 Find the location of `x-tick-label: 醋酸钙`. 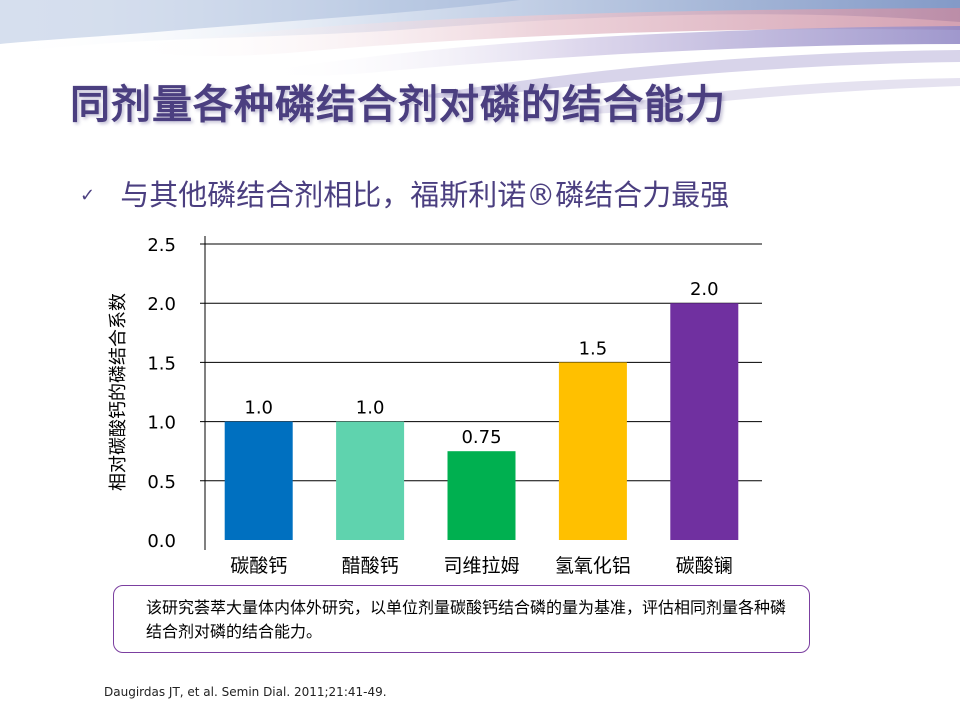

x-tick-label: 醋酸钙 is located at coordinates (370, 566).